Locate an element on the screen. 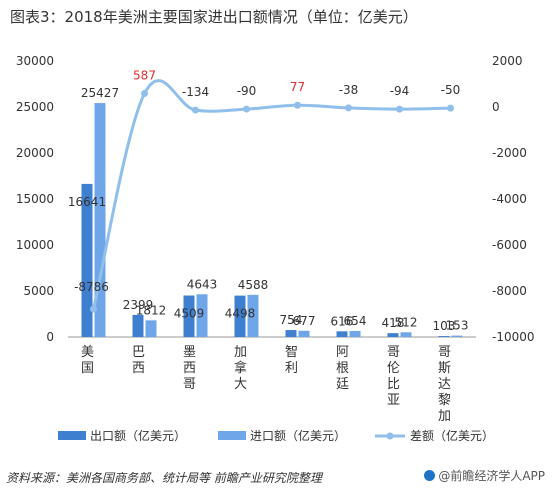 The image size is (553, 494). y-left-tick-label: 5000 is located at coordinates (38, 291).